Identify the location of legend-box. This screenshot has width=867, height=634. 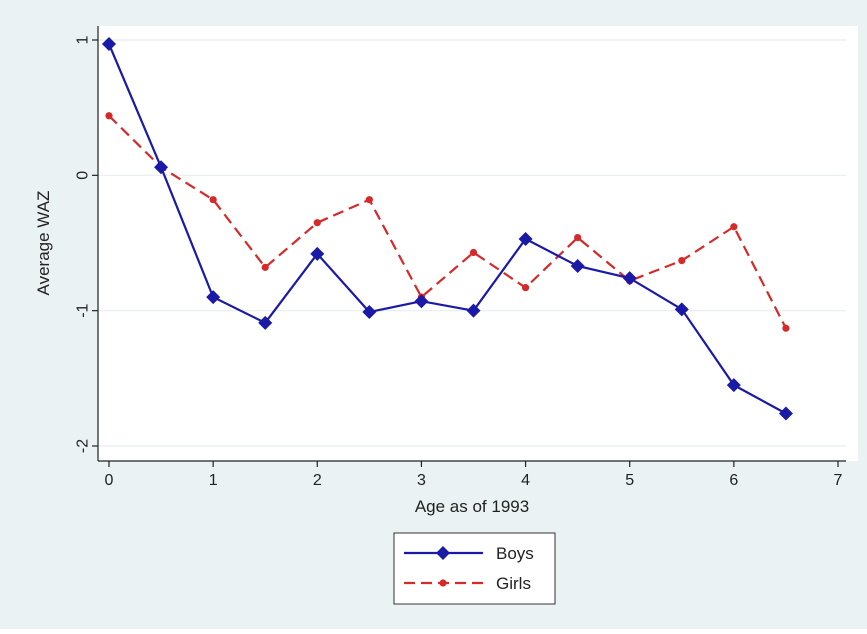
(474, 568).